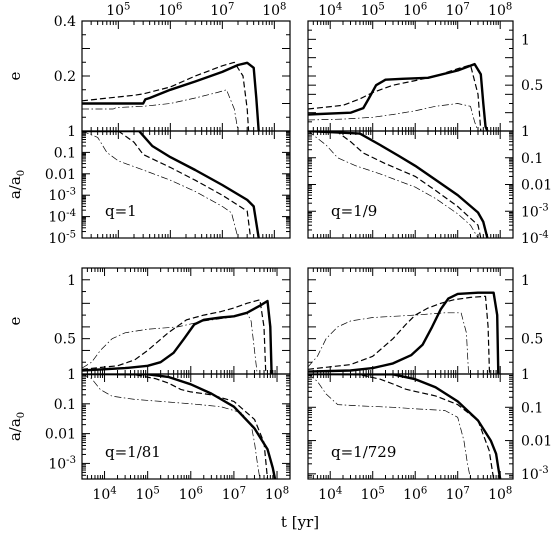 The width and height of the screenshot is (553, 538). Describe the element at coordinates (535, 238) in the screenshot. I see `y-tick-label: 10⁻⁴` at that location.